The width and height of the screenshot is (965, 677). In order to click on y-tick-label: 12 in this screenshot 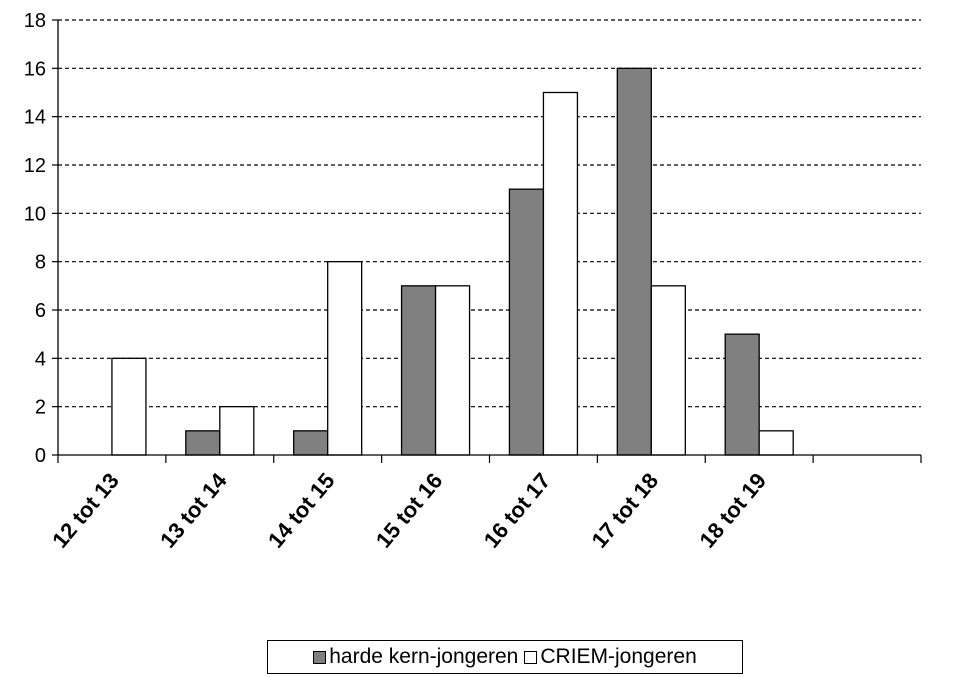, I will do `click(35, 166)`.